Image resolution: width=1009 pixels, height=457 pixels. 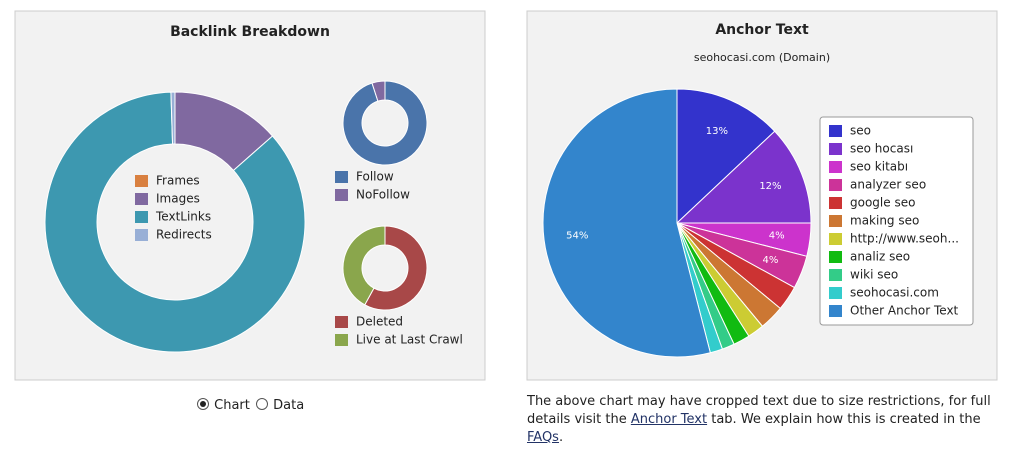 I want to click on data-label: 54%, so click(x=577, y=236).